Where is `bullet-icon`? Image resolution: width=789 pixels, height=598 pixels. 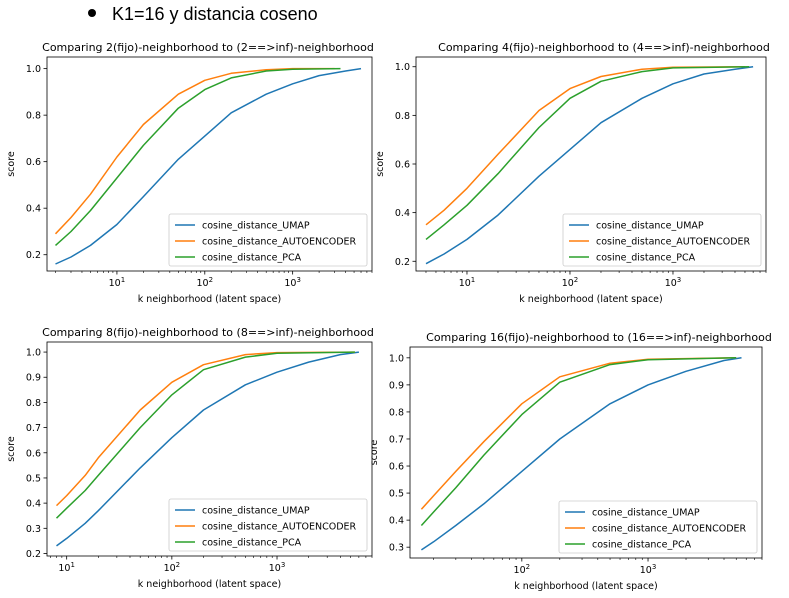
bullet-icon is located at coordinates (92, 13).